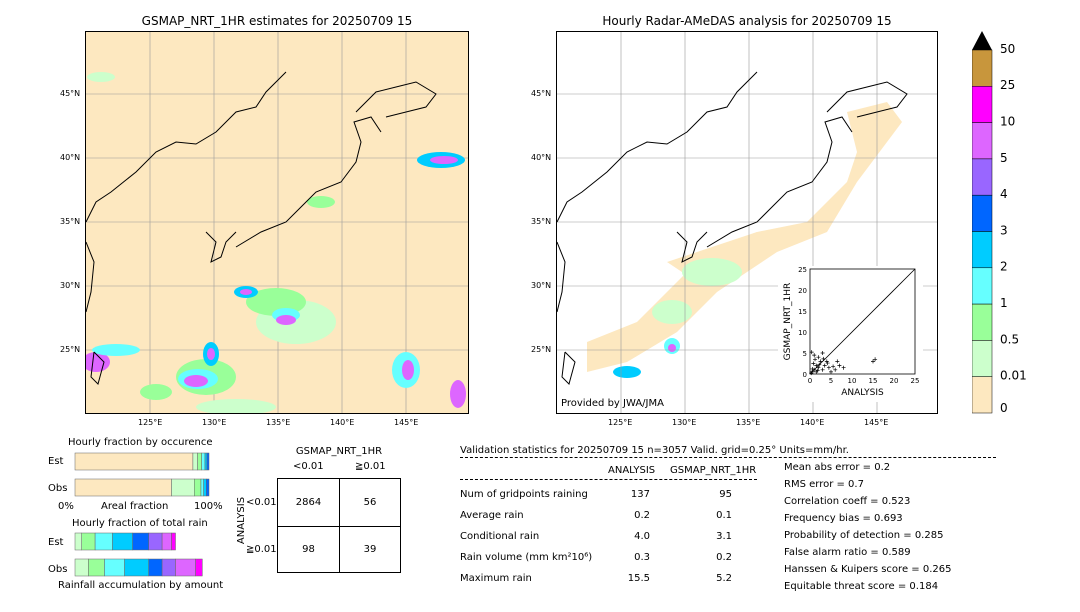 The width and height of the screenshot is (1080, 612). What do you see at coordinates (725, 494) in the screenshot?
I see `validation-gsmap-value: 95` at bounding box center [725, 494].